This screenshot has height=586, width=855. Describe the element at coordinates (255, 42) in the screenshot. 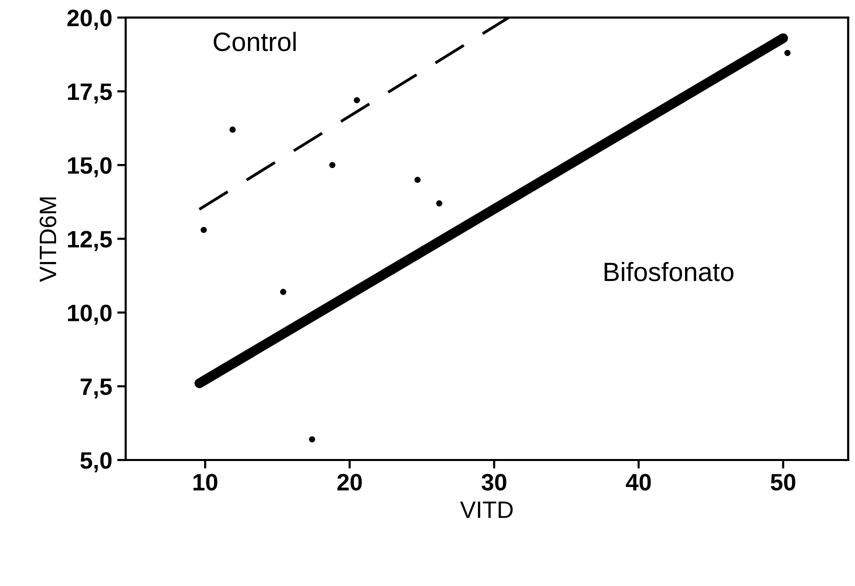

I see `annotation: Control` at that location.